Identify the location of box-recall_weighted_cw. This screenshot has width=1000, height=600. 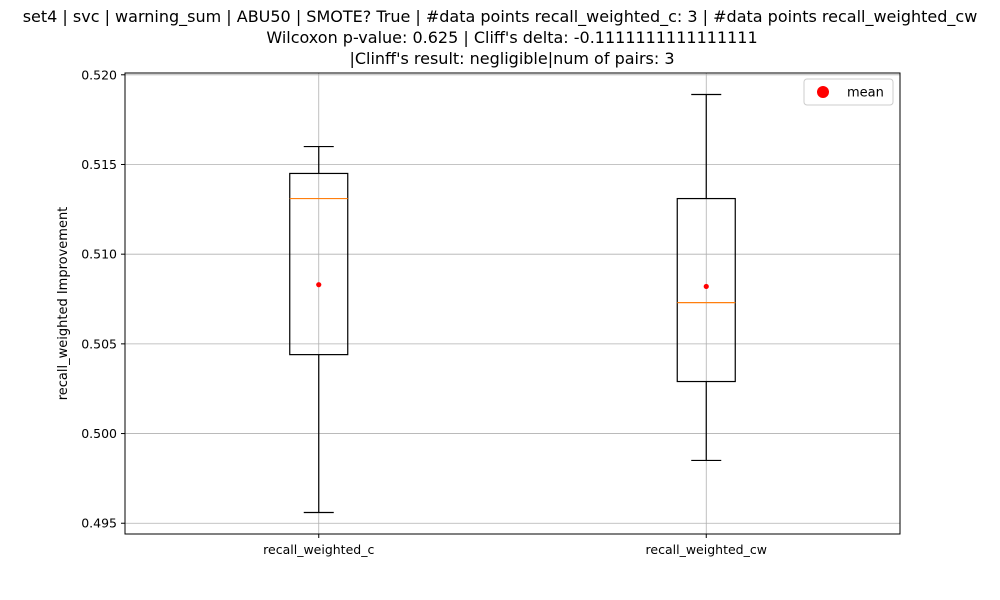
(706, 277).